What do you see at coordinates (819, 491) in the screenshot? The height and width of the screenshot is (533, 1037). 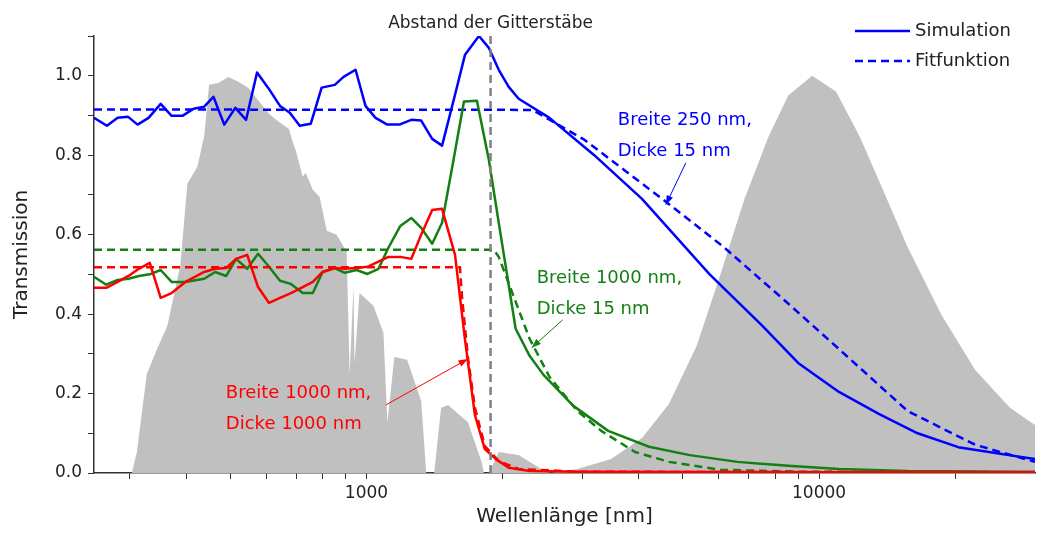 I see `x-tick-label: 10000` at bounding box center [819, 491].